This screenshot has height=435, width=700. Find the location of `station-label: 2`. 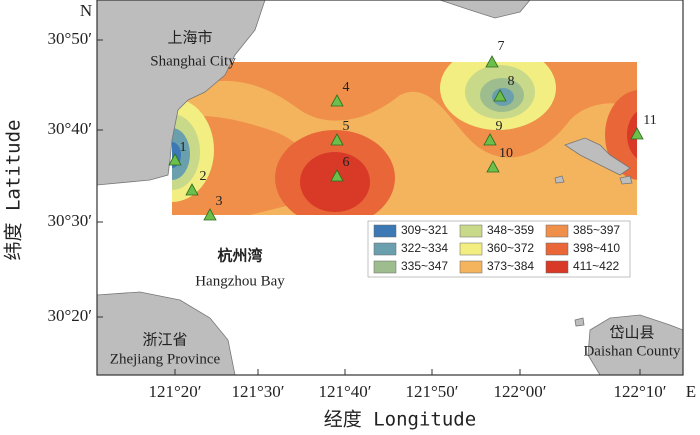

station-label: 2 is located at coordinates (203, 176).